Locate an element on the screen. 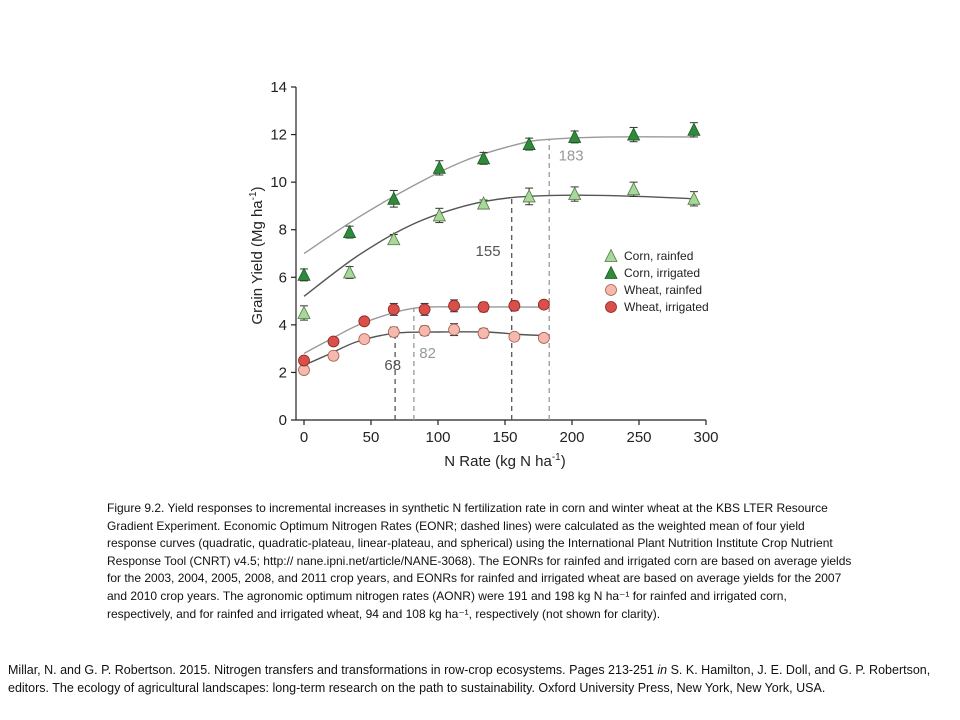 The image size is (960, 720). data-point-s1-p1 is located at coordinates (349, 231).